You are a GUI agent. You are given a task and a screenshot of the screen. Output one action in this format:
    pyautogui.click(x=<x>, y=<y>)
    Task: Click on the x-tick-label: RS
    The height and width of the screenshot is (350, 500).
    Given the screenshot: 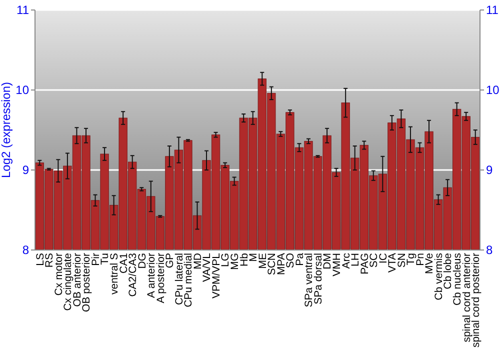 What is the action you would take?
    pyautogui.click(x=50, y=260)
    